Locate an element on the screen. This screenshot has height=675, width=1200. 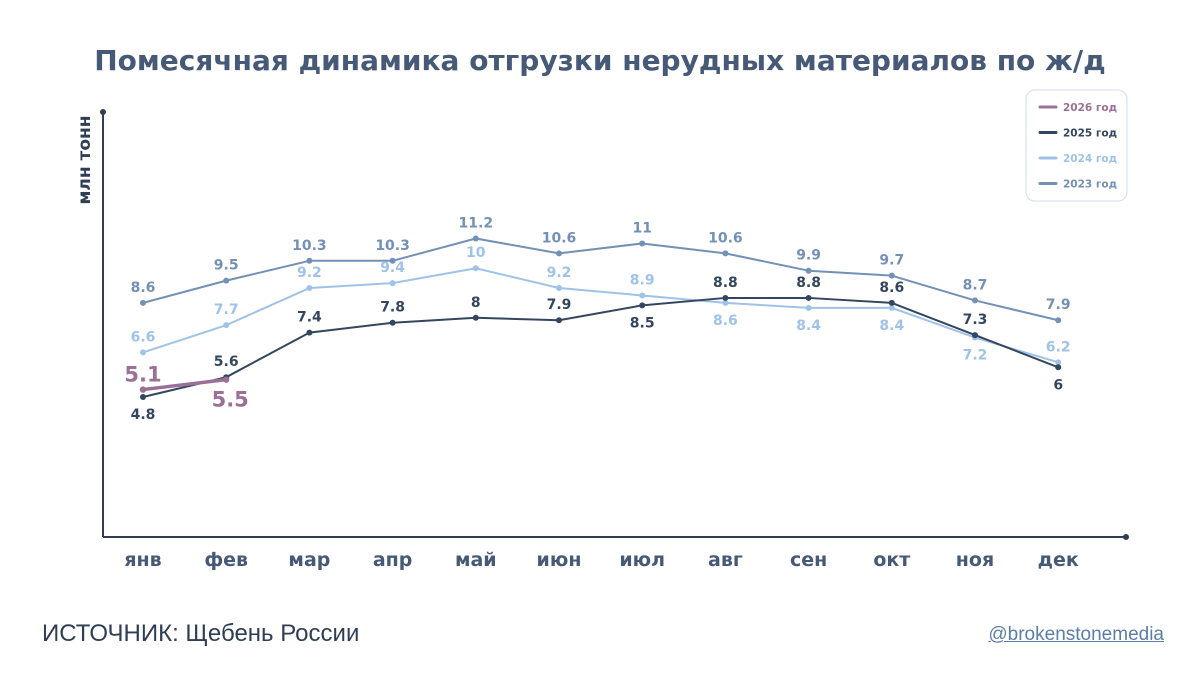
series-line-2024 is located at coordinates (601, 315).